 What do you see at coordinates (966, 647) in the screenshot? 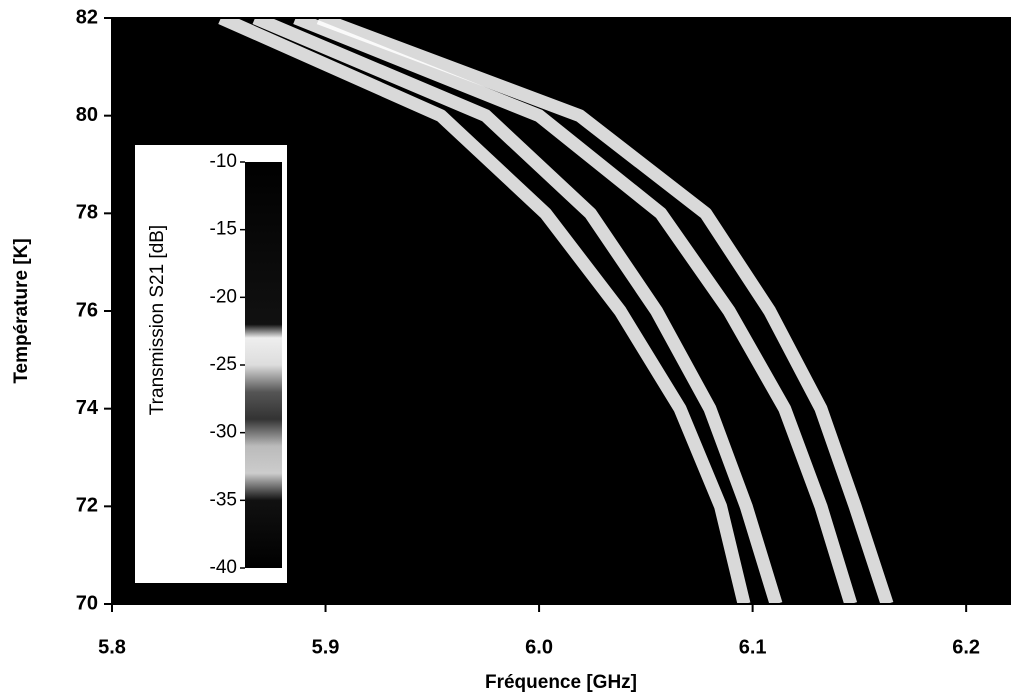
I see `x-tick-label: 6.2` at bounding box center [966, 647].